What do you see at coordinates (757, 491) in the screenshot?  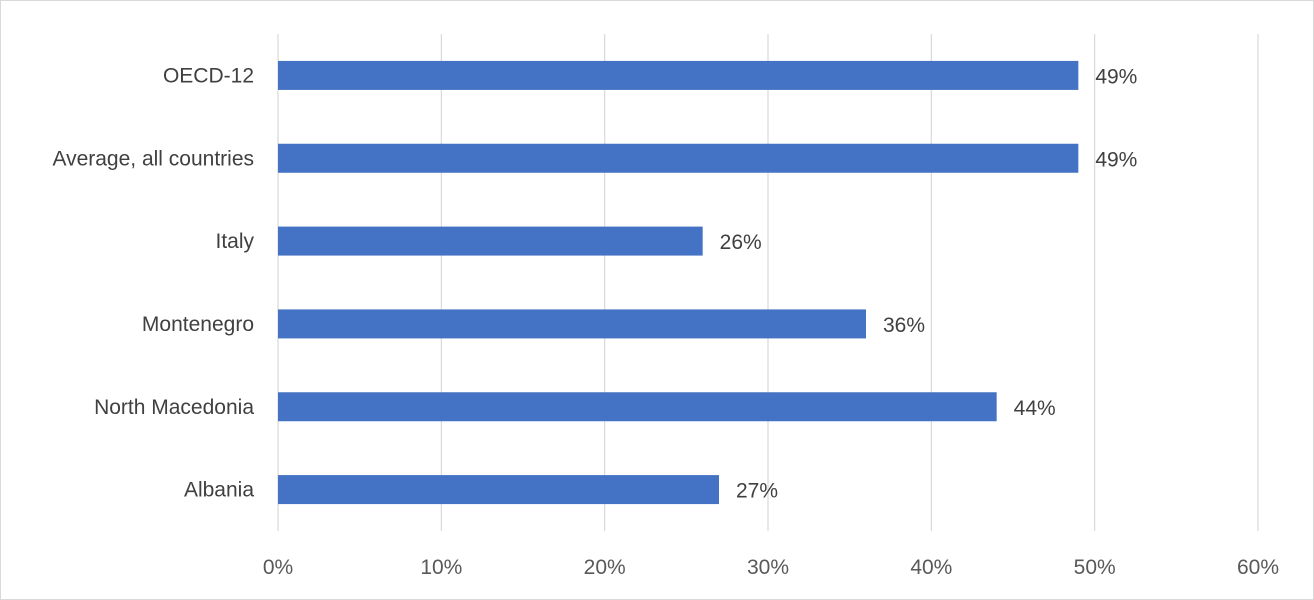 I see `data-label: 27%` at bounding box center [757, 491].